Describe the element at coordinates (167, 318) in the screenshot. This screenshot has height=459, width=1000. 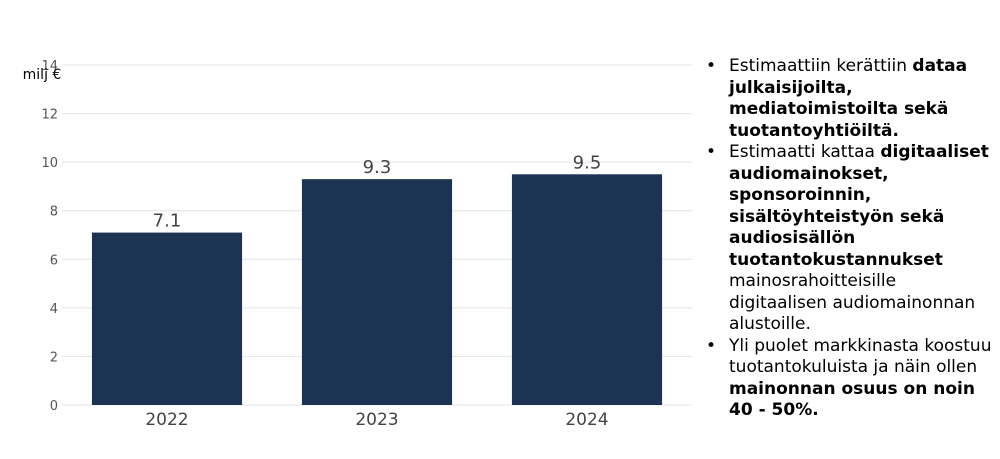
I see `bar-2022` at that location.